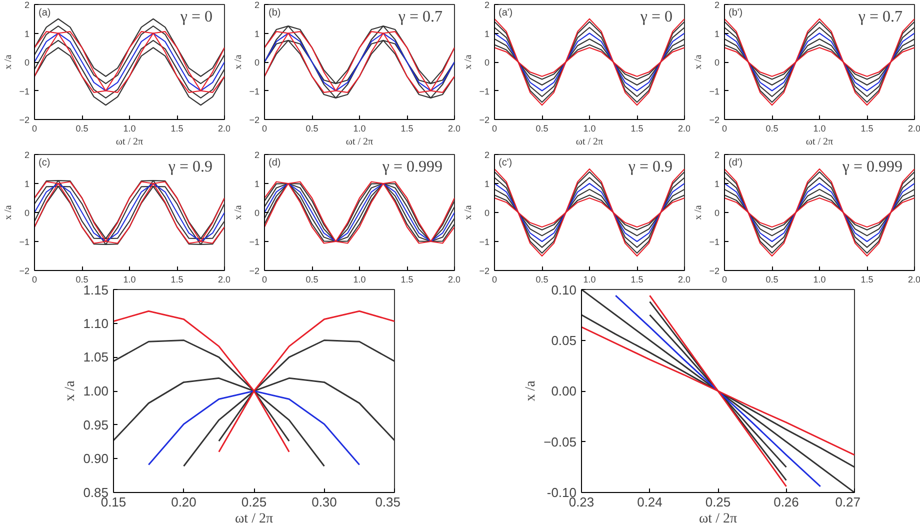 The height and width of the screenshot is (531, 920). Describe the element at coordinates (848, 502) in the screenshot. I see `x-tick-label: 0.27` at that location.